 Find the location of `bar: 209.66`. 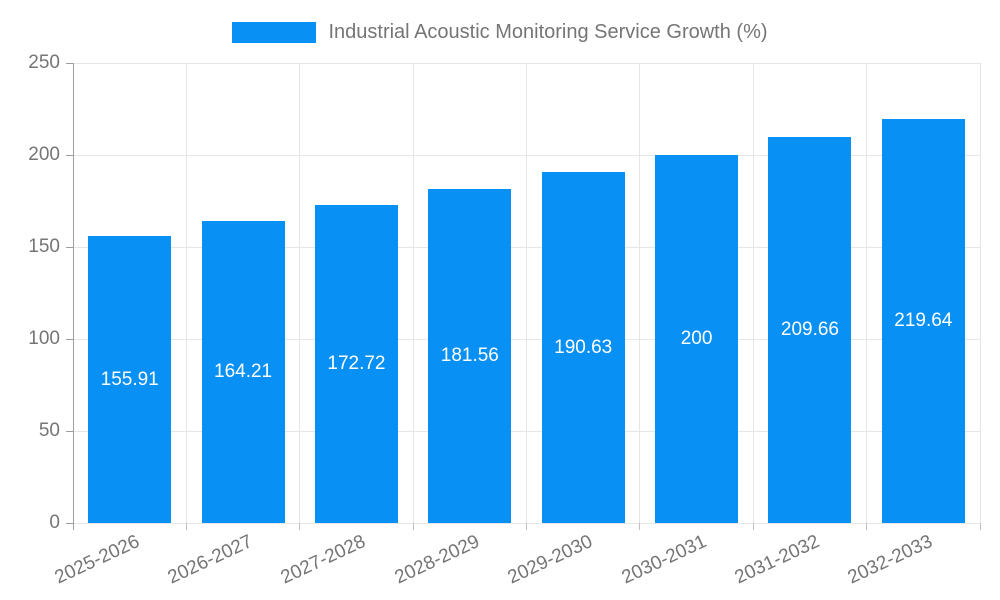

bar: 209.66 is located at coordinates (810, 330).